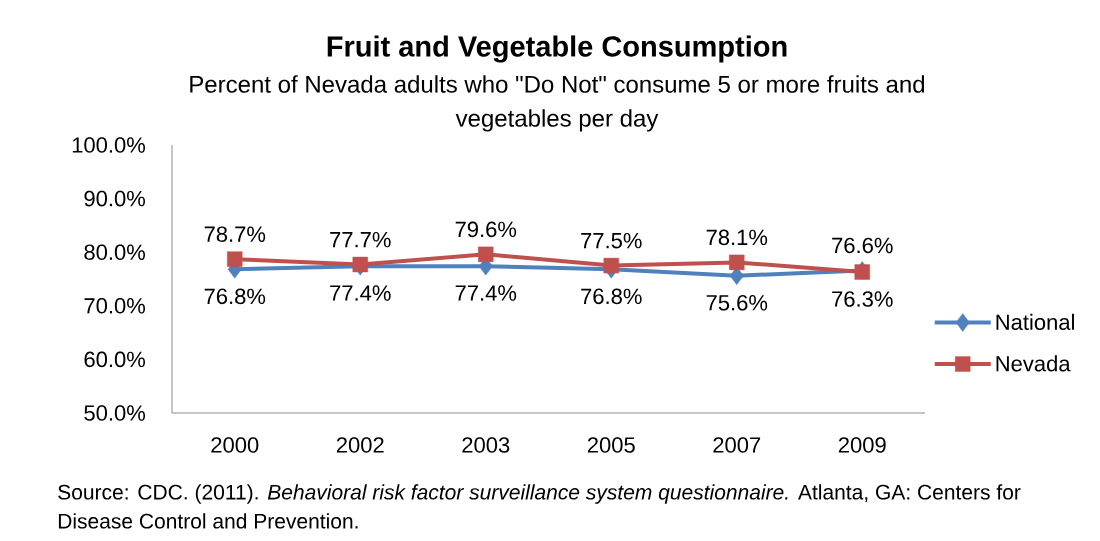 The image size is (1100, 541). Describe the element at coordinates (360, 445) in the screenshot. I see `x-tick-label: 2002` at that location.